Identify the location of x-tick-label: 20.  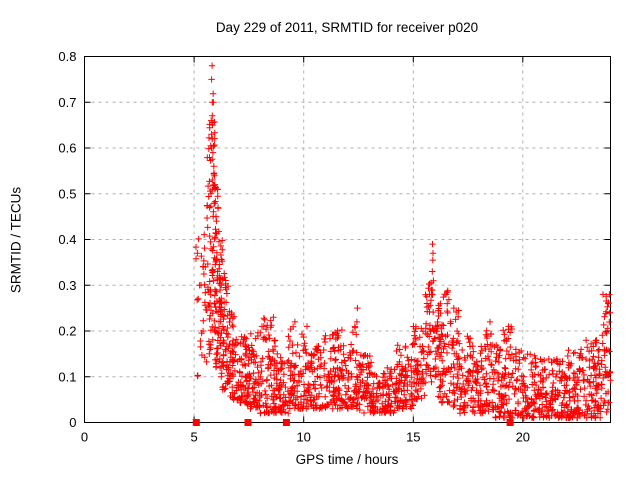
(523, 437).